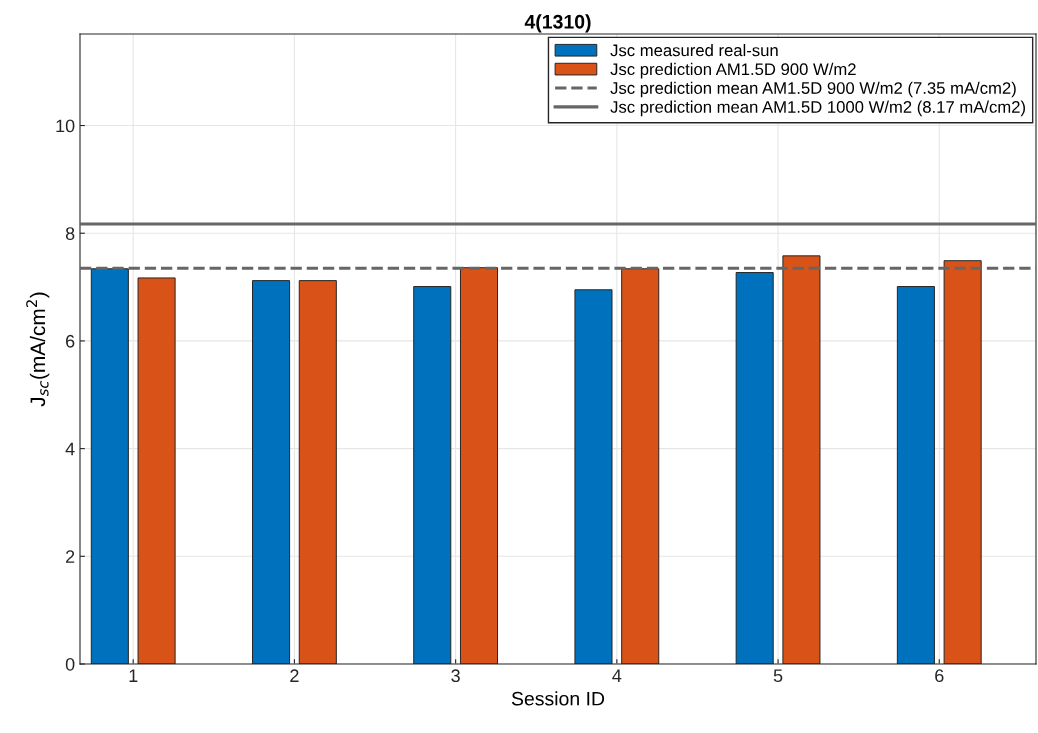  Describe the element at coordinates (65, 126) in the screenshot. I see `y-tick-label: 10` at that location.